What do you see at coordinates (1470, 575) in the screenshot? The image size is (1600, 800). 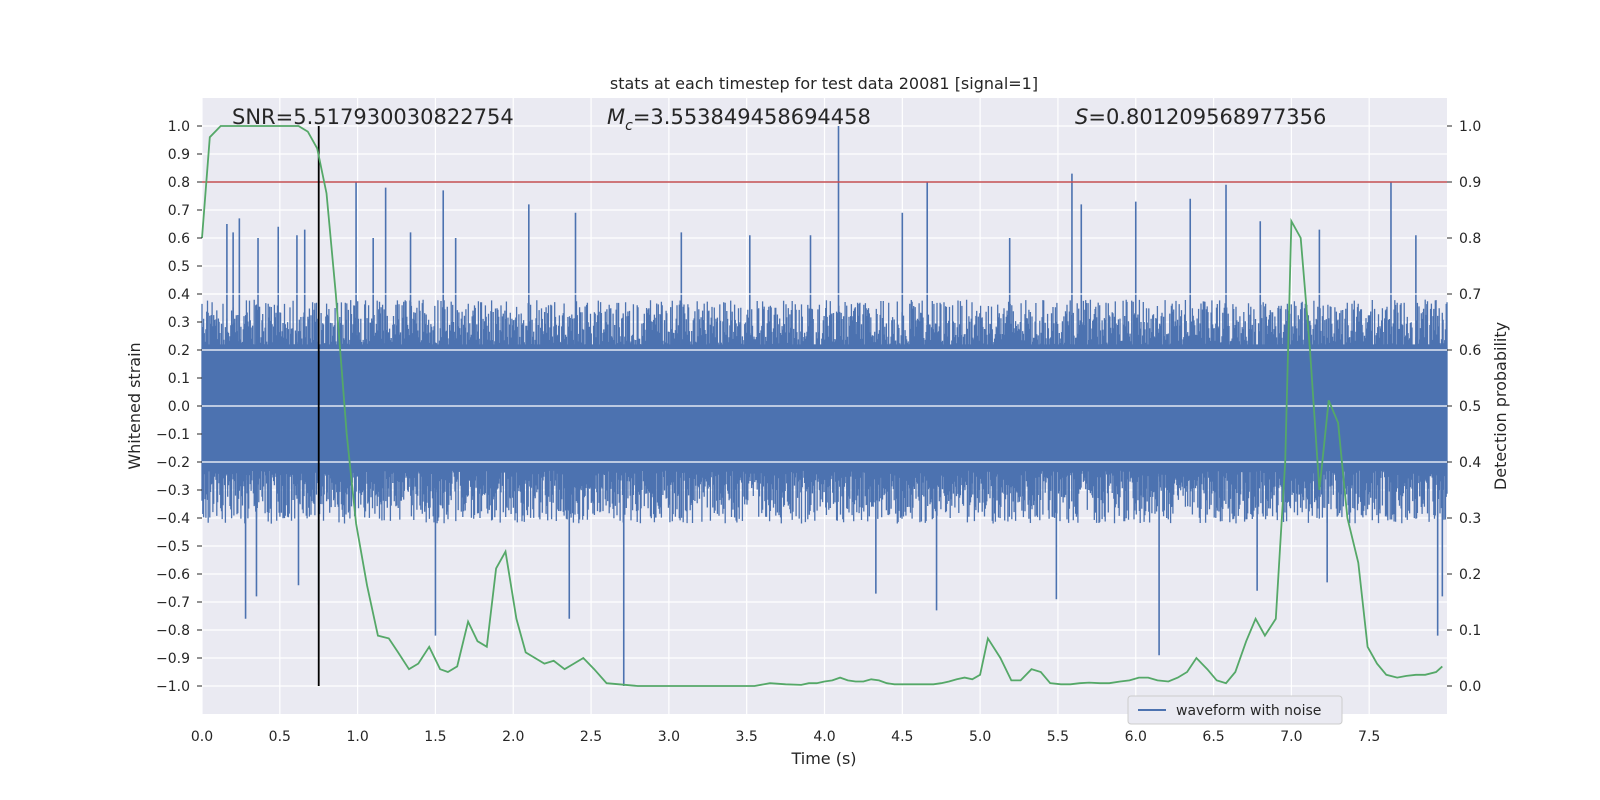 I see `y2-tick-label: 0.2` at bounding box center [1470, 575].